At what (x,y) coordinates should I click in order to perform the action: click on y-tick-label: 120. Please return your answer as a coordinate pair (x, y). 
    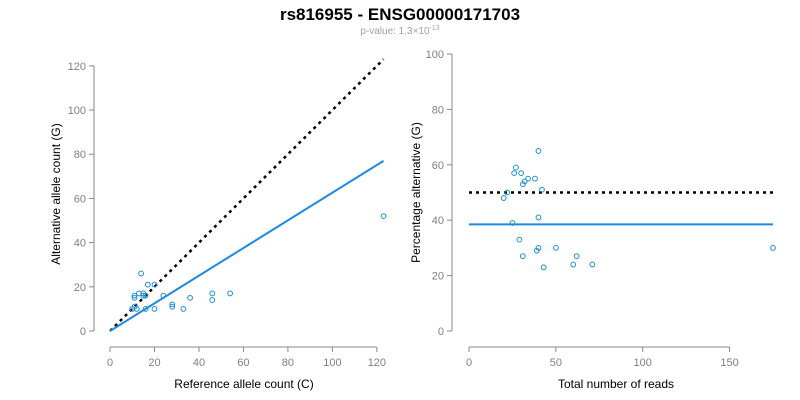
    Looking at the image, I should click on (77, 67).